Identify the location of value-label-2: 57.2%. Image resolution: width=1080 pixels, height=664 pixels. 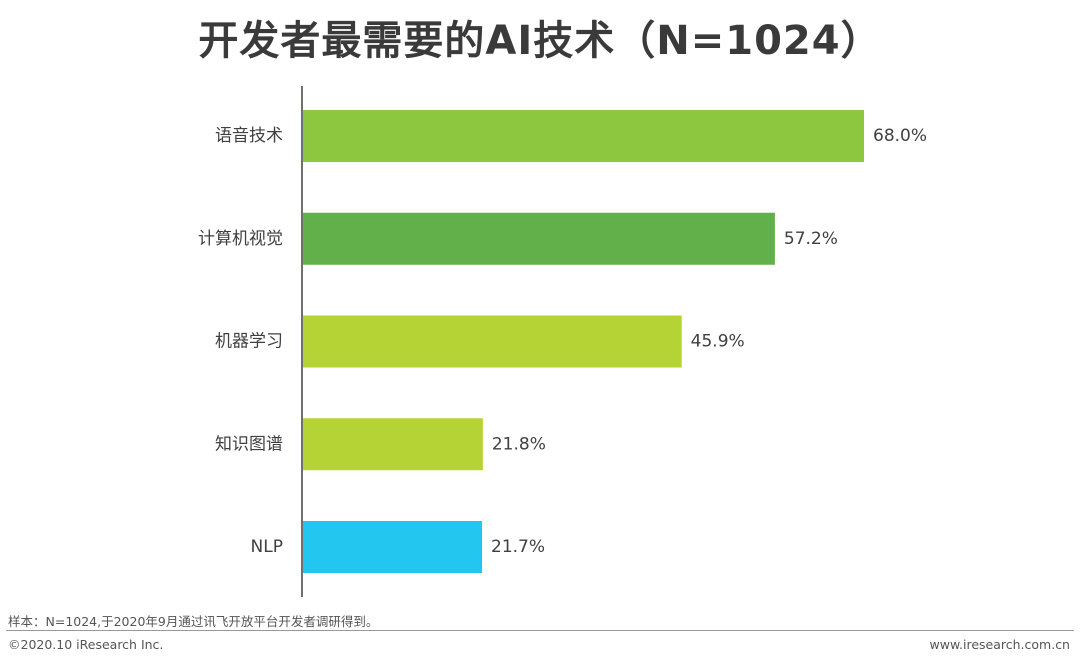
(811, 239).